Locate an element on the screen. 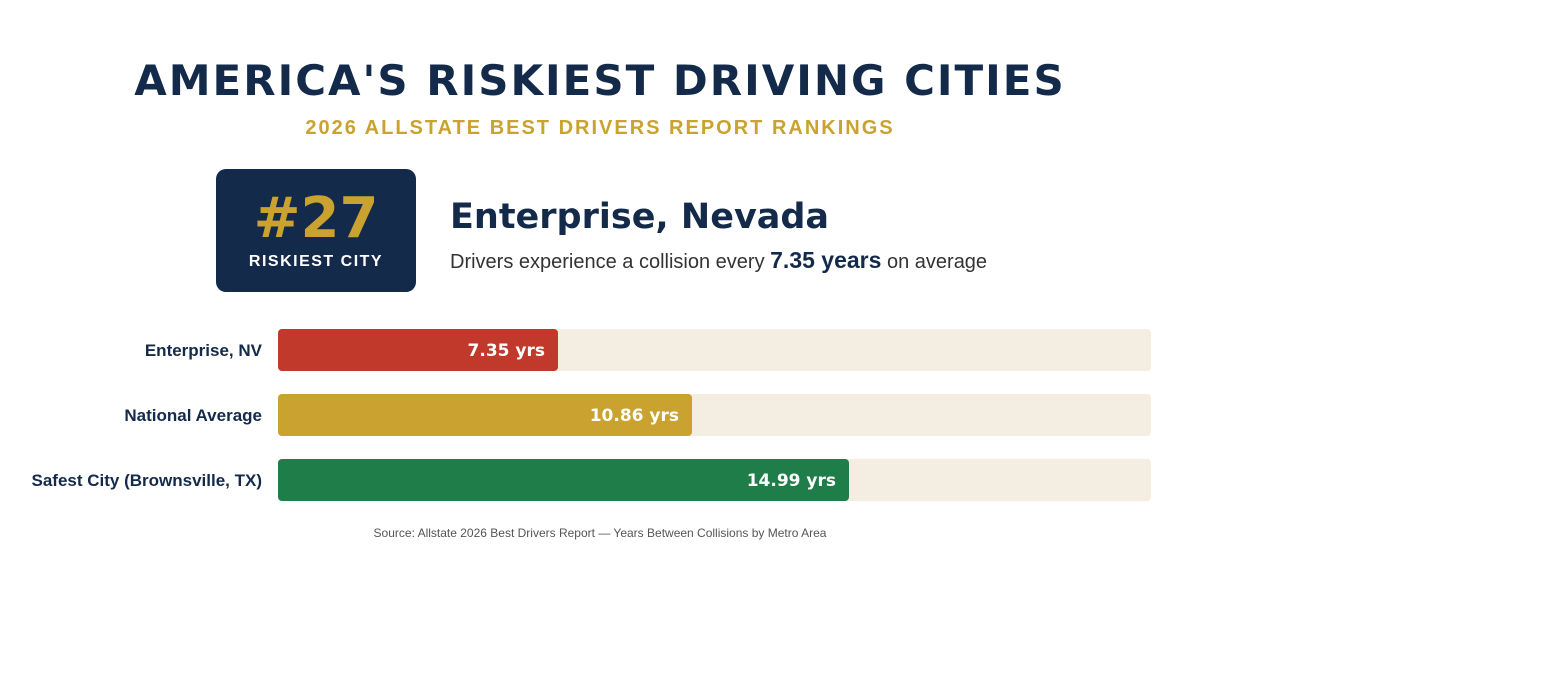  bar: 7.35 yrs is located at coordinates (418, 350).